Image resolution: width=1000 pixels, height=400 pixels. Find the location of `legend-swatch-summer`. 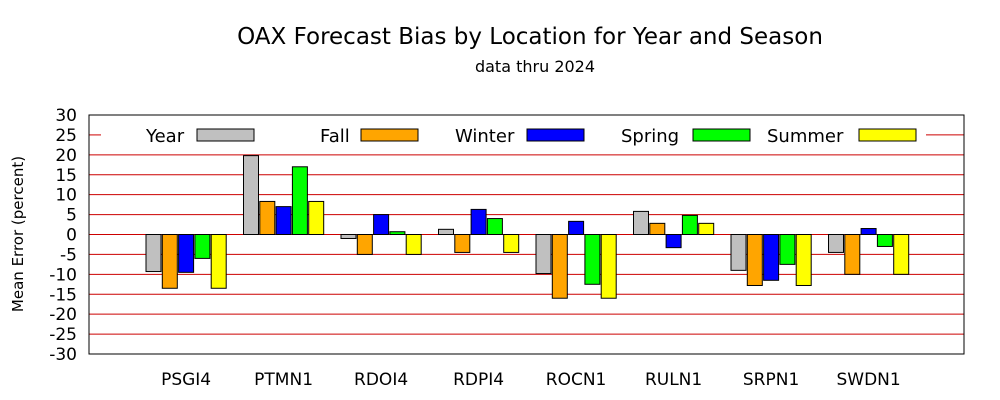

legend-swatch-summer is located at coordinates (887, 135).